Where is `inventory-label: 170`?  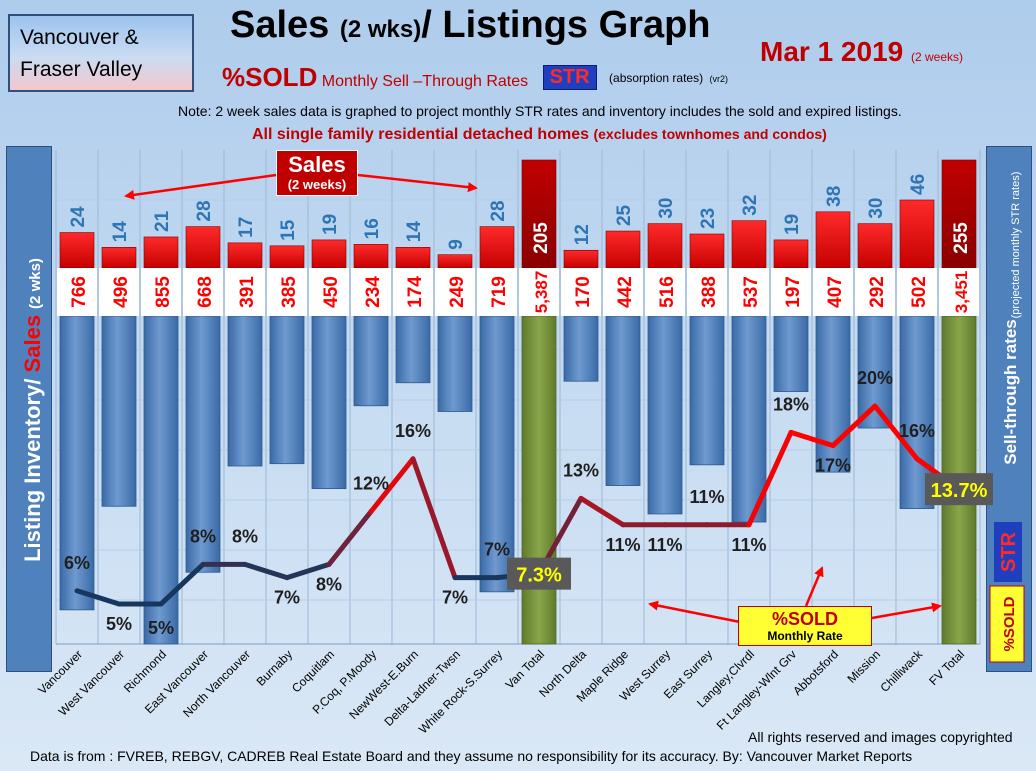
inventory-label: 170 is located at coordinates (583, 292).